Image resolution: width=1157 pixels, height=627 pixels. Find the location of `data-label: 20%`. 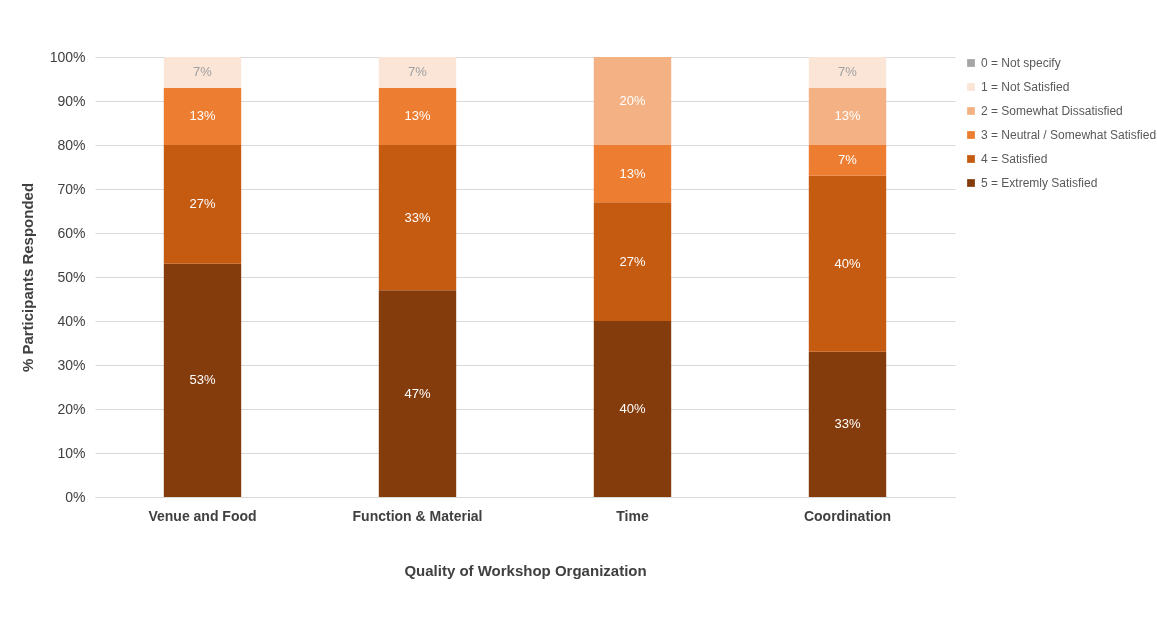

data-label: 20% is located at coordinates (632, 100).